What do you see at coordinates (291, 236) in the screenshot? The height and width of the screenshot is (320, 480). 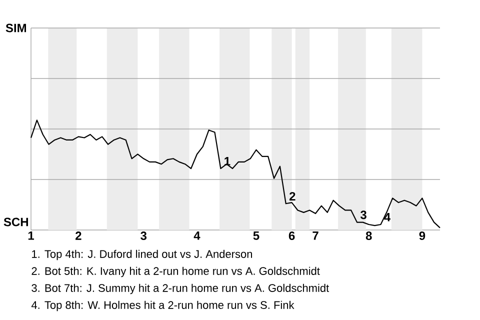 I see `x-tick-label: 6` at bounding box center [291, 236].